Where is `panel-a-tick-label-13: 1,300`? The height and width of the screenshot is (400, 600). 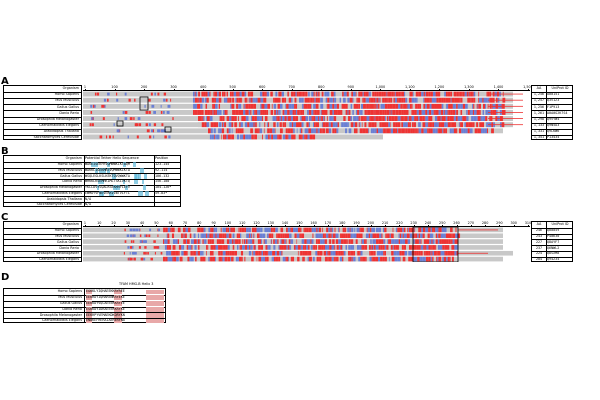 panel-a-tick-label-13: 1,300 is located at coordinates (469, 86).